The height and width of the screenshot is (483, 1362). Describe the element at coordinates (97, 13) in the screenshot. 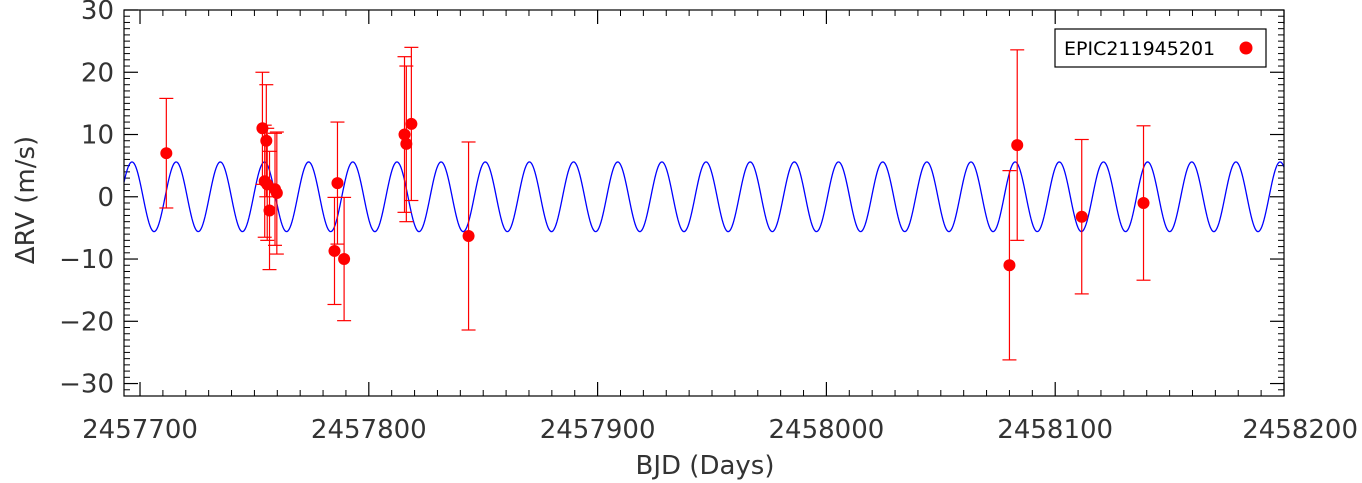

I see `y-tick-label: 30` at that location.